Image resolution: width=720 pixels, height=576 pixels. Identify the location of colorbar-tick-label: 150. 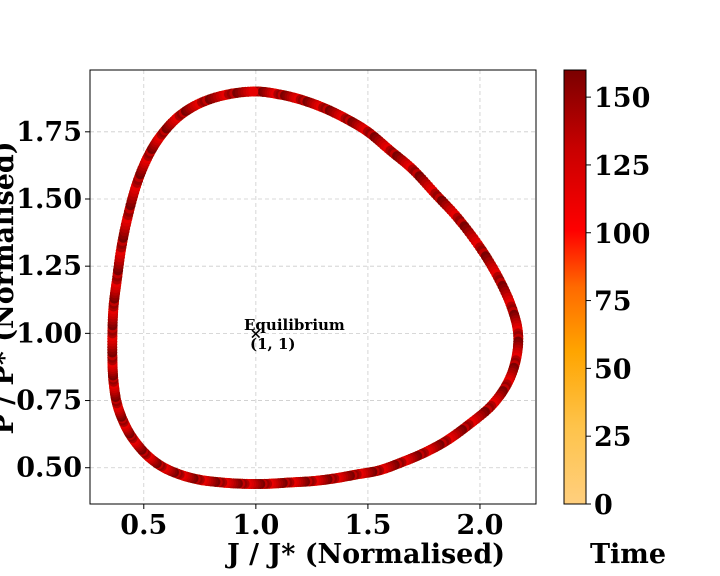
(622, 98).